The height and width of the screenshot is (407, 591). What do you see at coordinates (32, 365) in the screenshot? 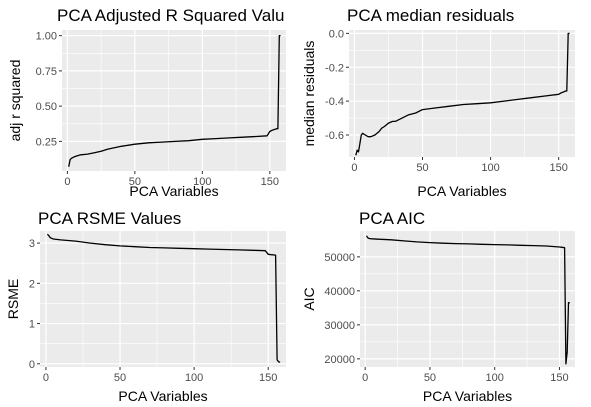
I see `y-tick-label: 0` at bounding box center [32, 365].